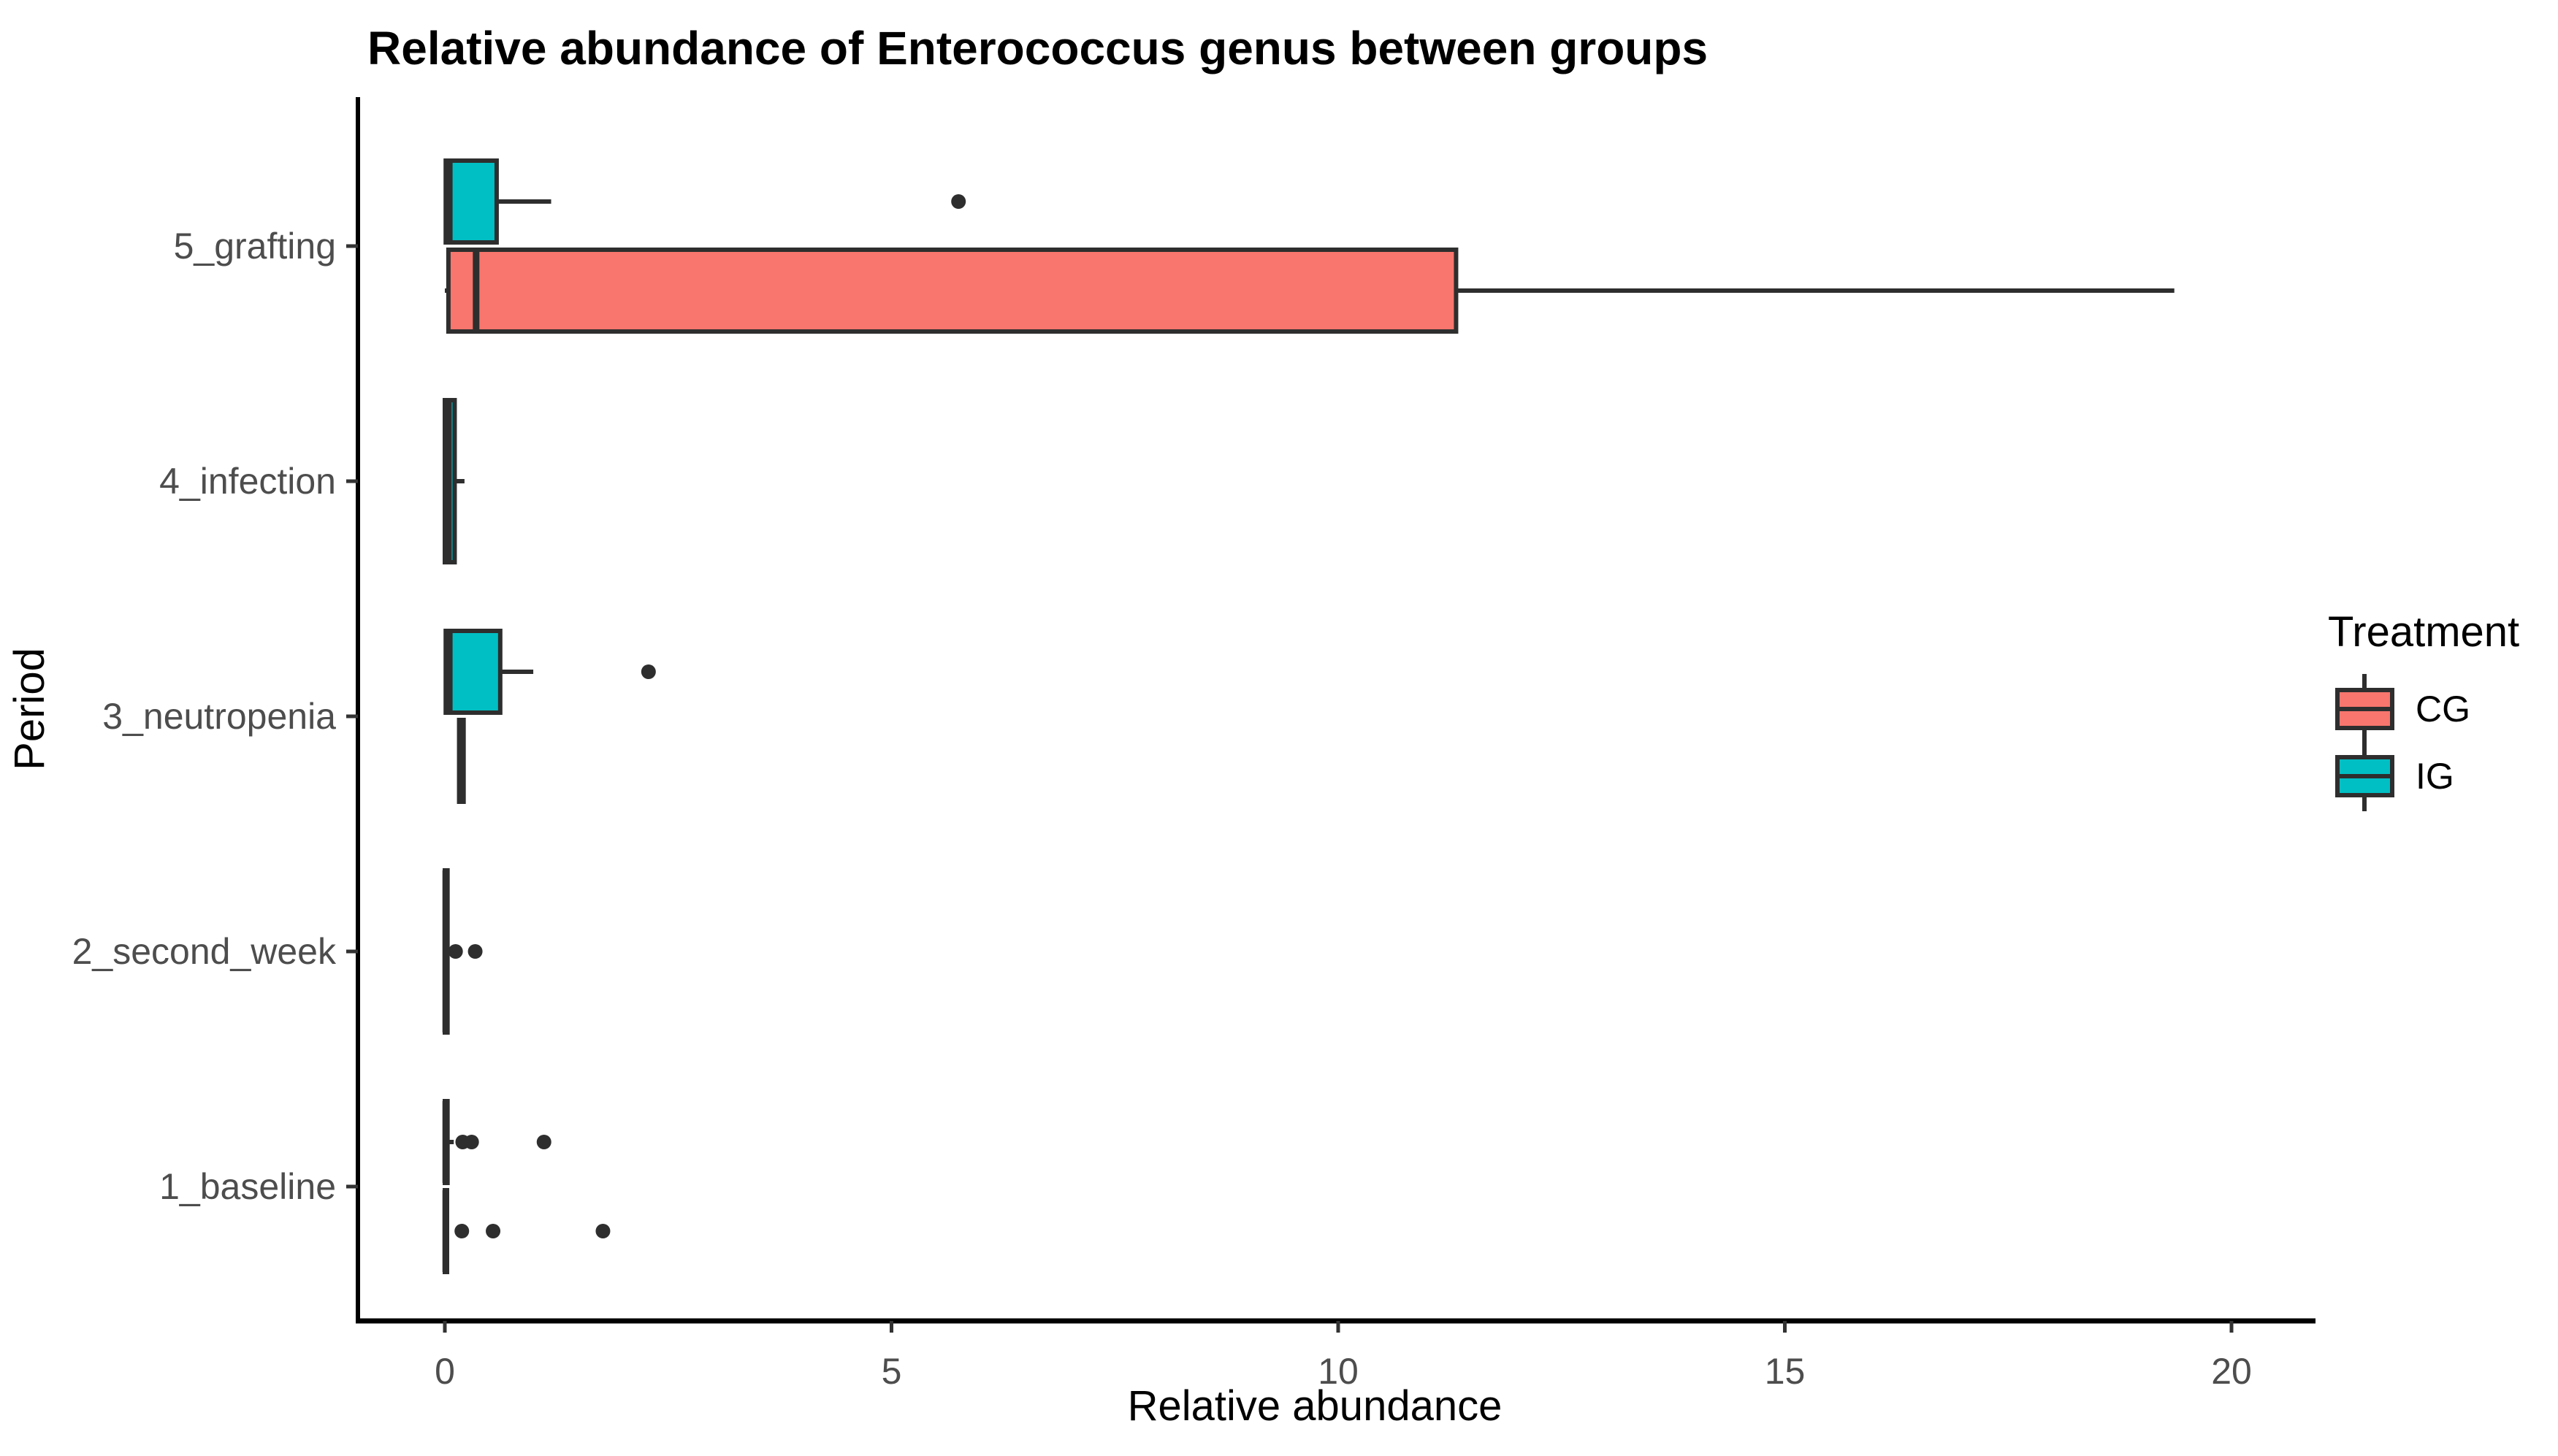 Image resolution: width=2558 pixels, height=1456 pixels. I want to click on box-IG-5_grafting, so click(471, 202).